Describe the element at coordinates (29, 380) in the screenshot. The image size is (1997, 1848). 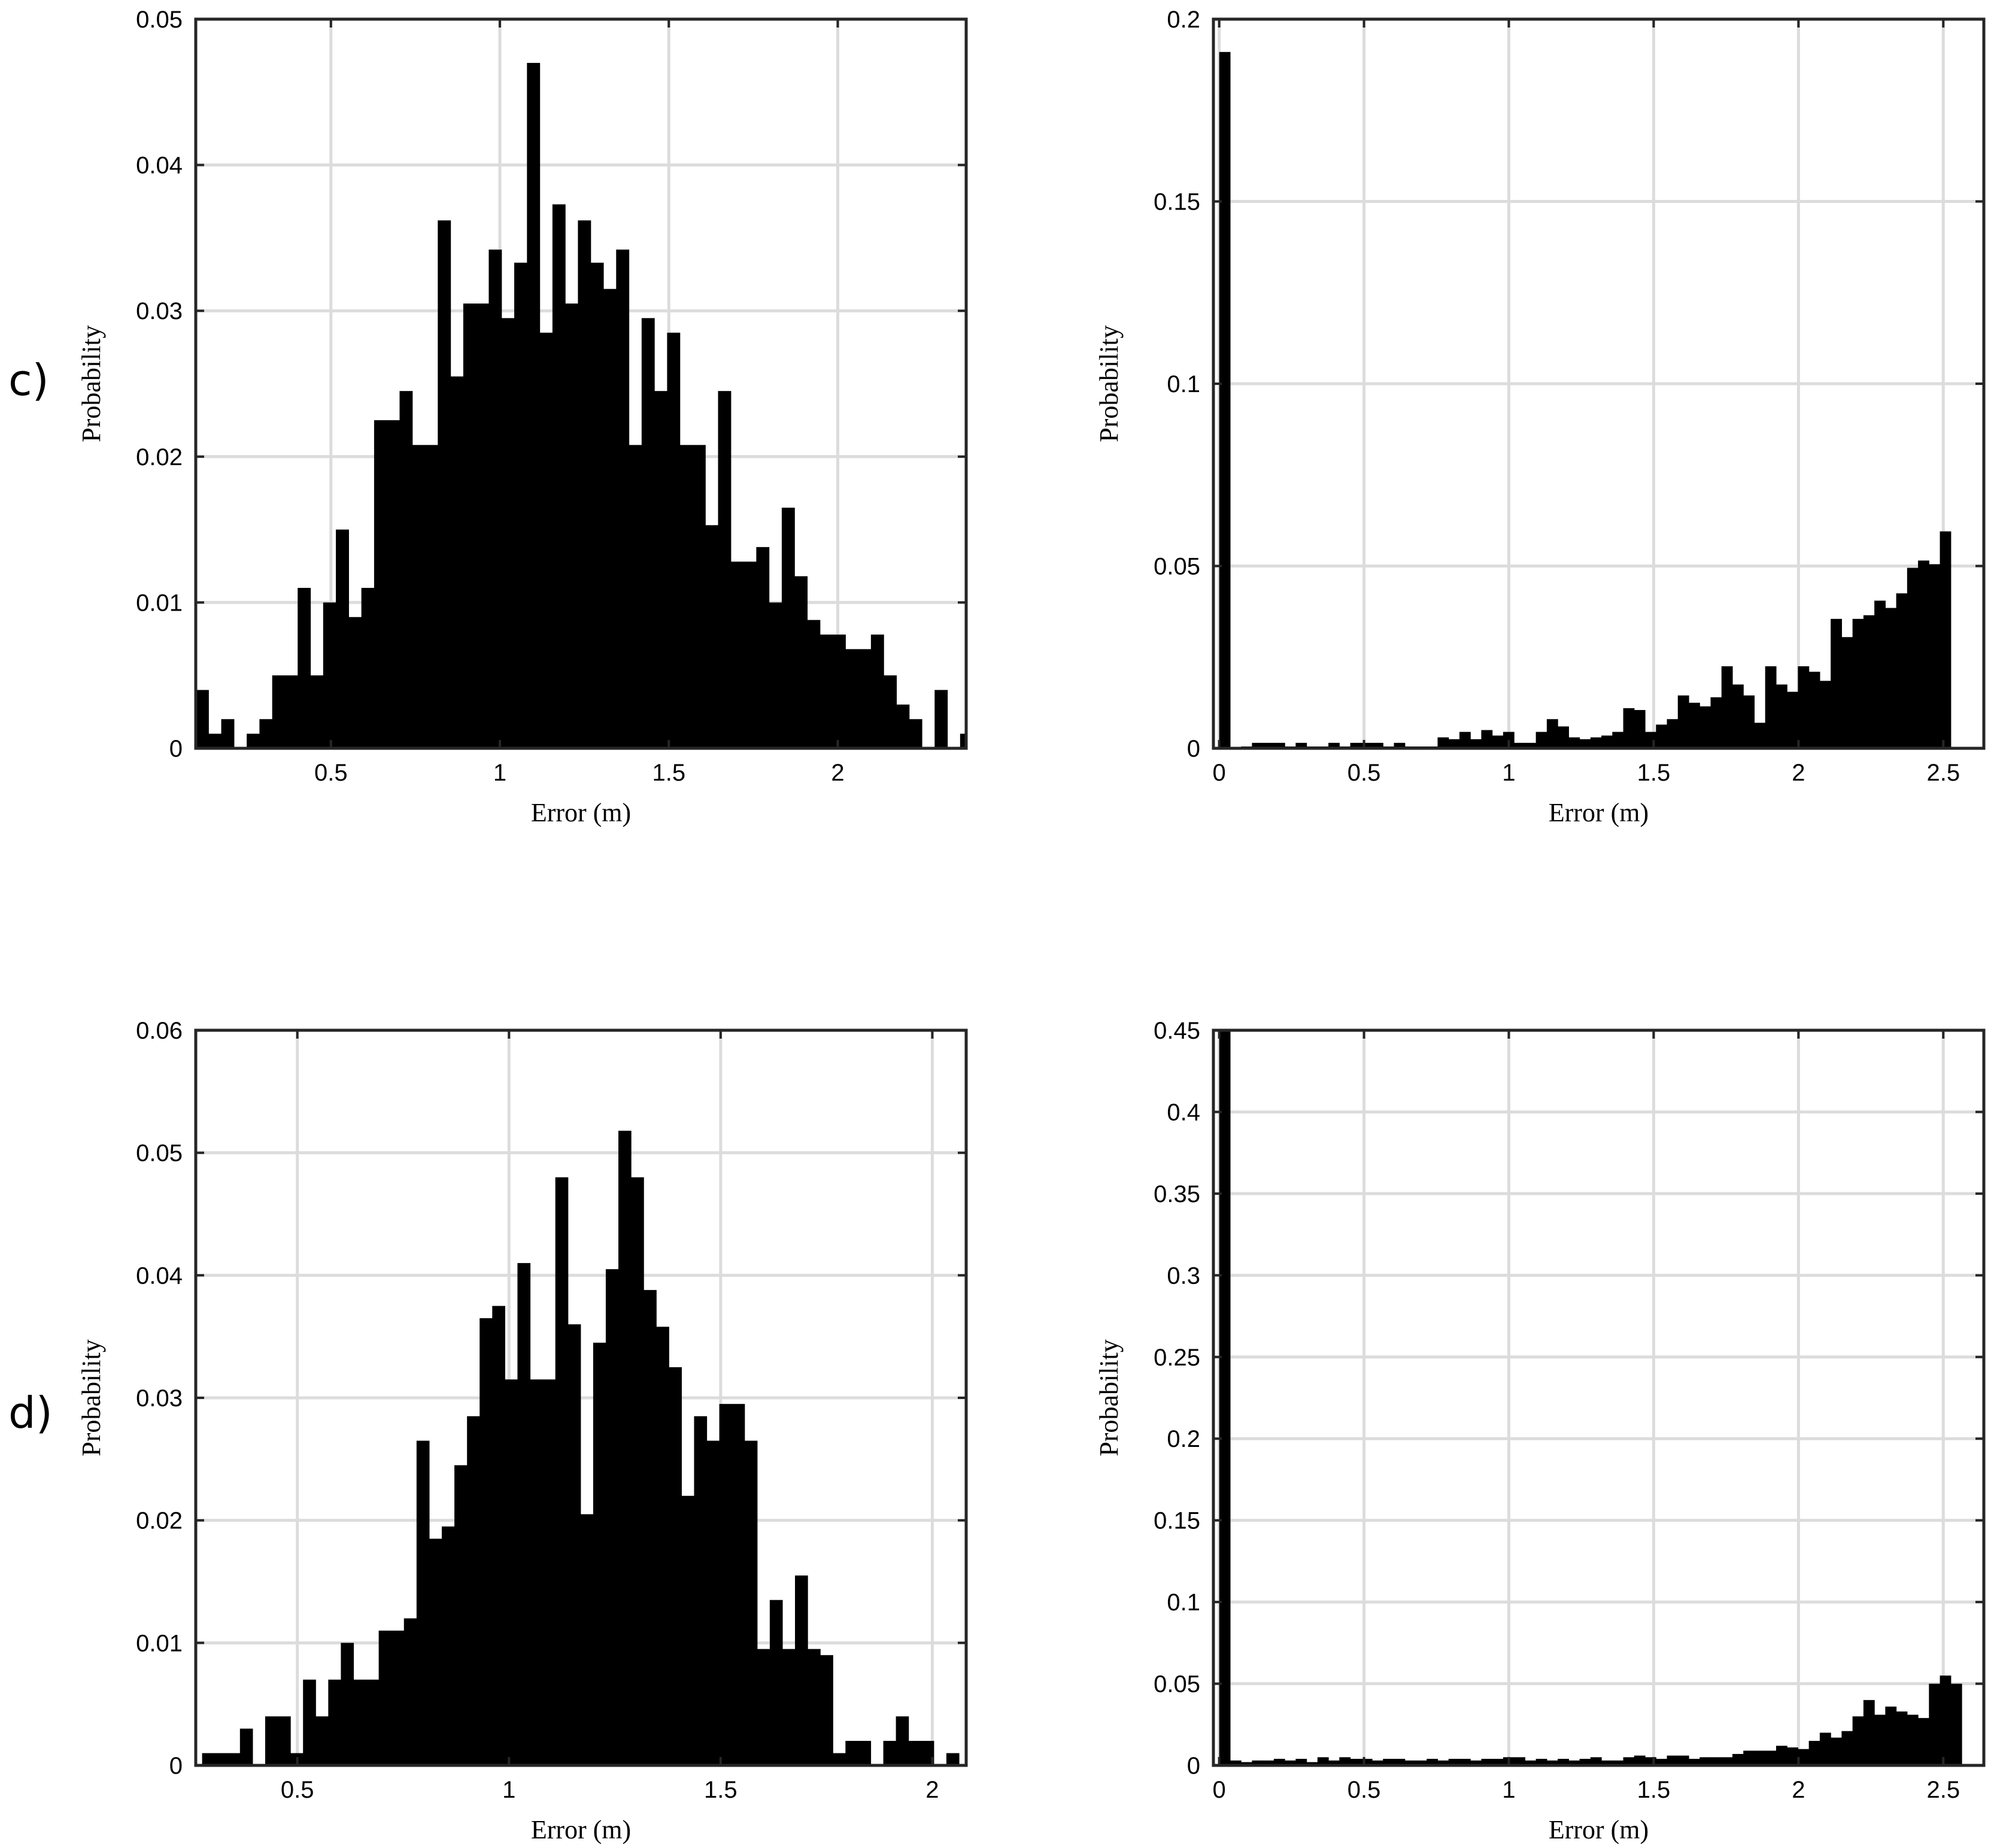
I see `row-label-c: c)` at that location.